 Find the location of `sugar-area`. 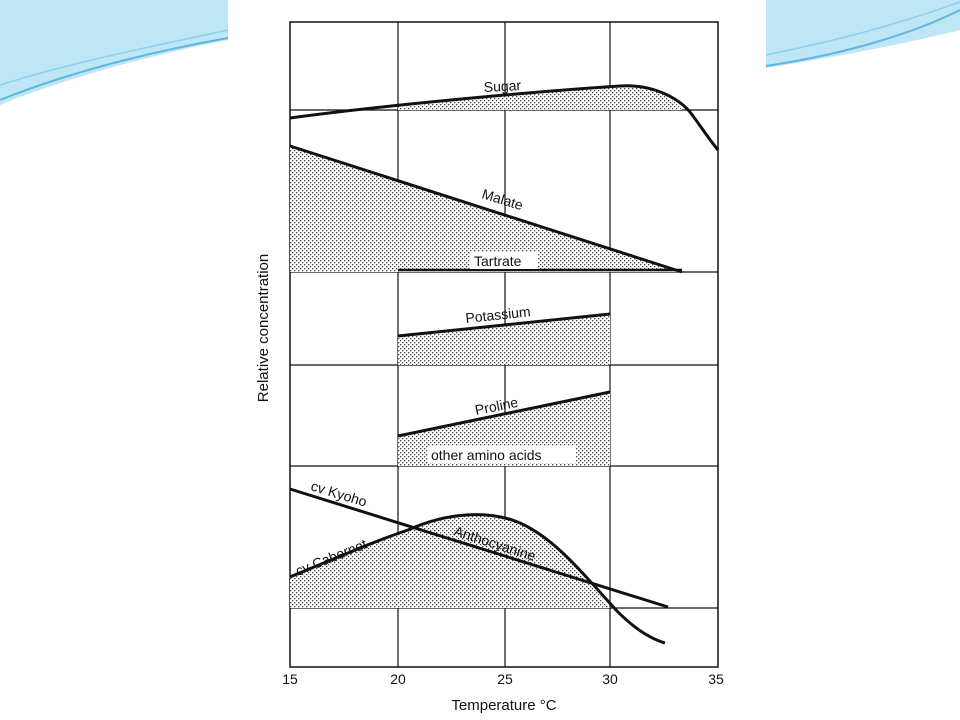

sugar-area is located at coordinates (540, 97).